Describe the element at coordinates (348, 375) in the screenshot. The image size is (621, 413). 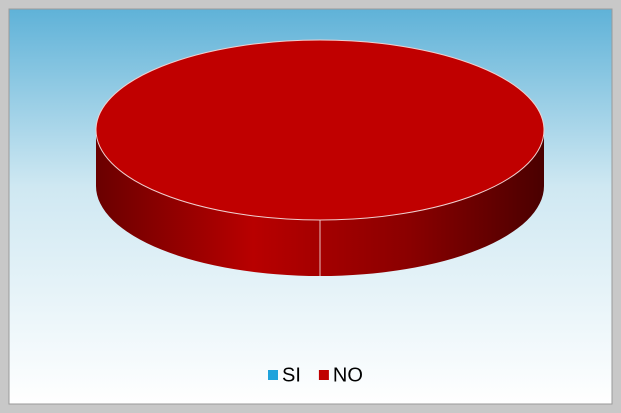
I see `legend-label: NO` at that location.